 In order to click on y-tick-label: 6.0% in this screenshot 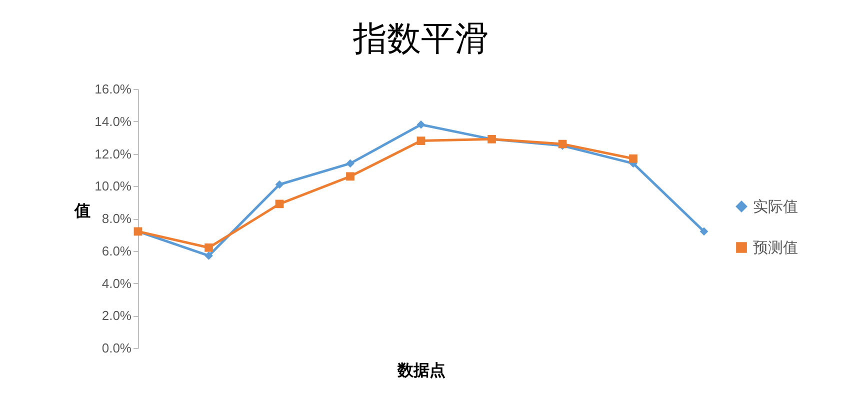, I will do `click(117, 250)`.